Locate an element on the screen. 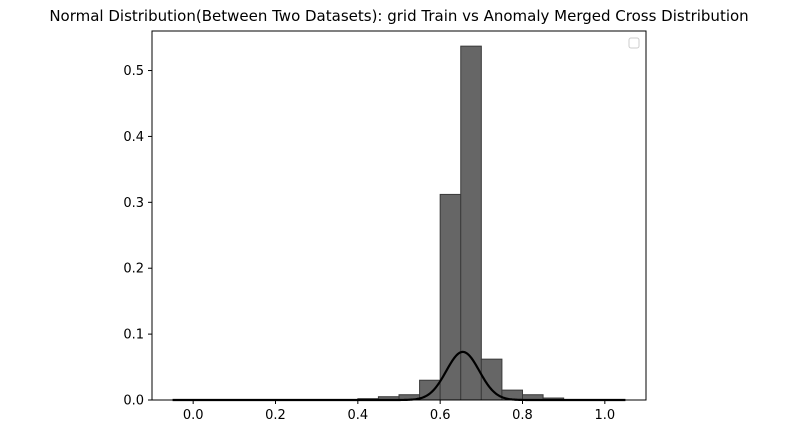  y-tick-label: 0.3 is located at coordinates (133, 203).